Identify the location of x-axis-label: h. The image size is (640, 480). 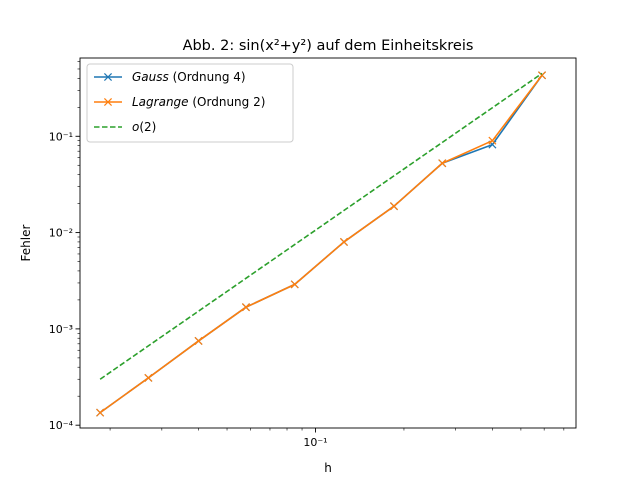
(328, 468).